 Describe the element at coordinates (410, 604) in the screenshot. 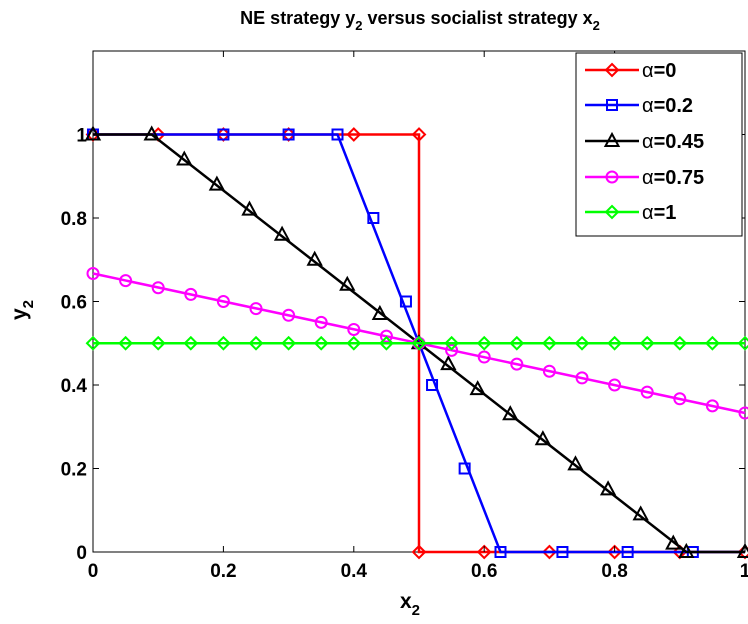

I see `x-axis-label: x2` at that location.